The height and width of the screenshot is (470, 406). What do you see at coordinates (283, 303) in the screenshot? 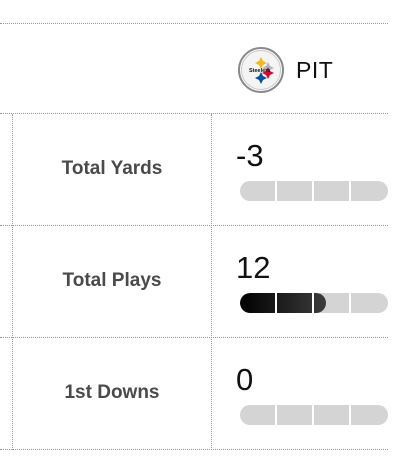
I see `stat-bar-fill` at bounding box center [283, 303].